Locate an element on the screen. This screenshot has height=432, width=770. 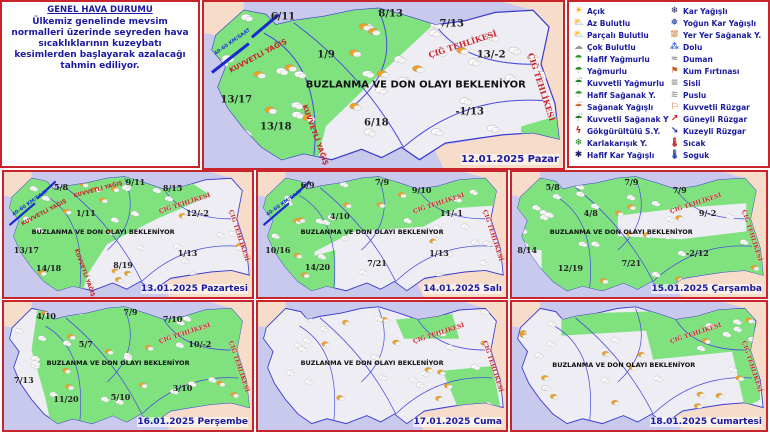
forecast-date: 14.01.2025 Salı is located at coordinates (462, 289).